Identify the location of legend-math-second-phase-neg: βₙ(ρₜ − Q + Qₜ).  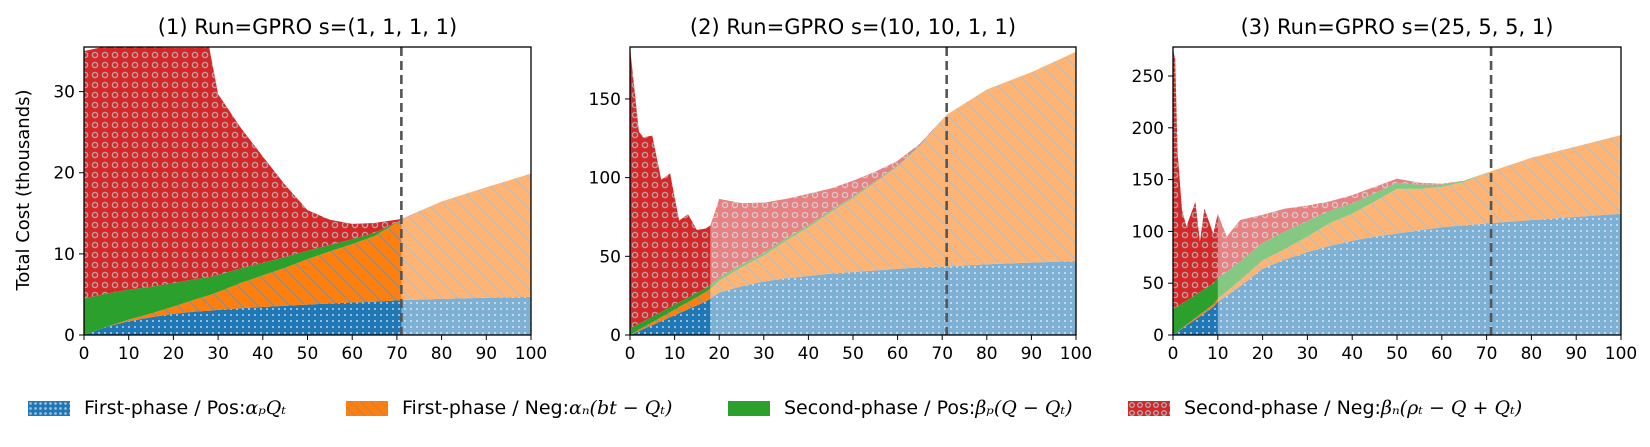
(1451, 408).